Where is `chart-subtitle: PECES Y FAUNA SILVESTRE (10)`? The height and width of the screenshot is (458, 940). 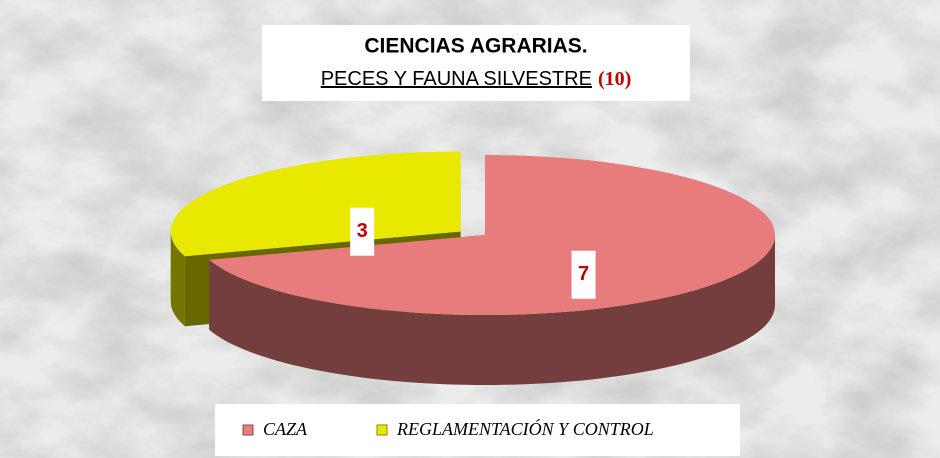
chart-subtitle: PECES Y FAUNA SILVESTRE (10) is located at coordinates (476, 79).